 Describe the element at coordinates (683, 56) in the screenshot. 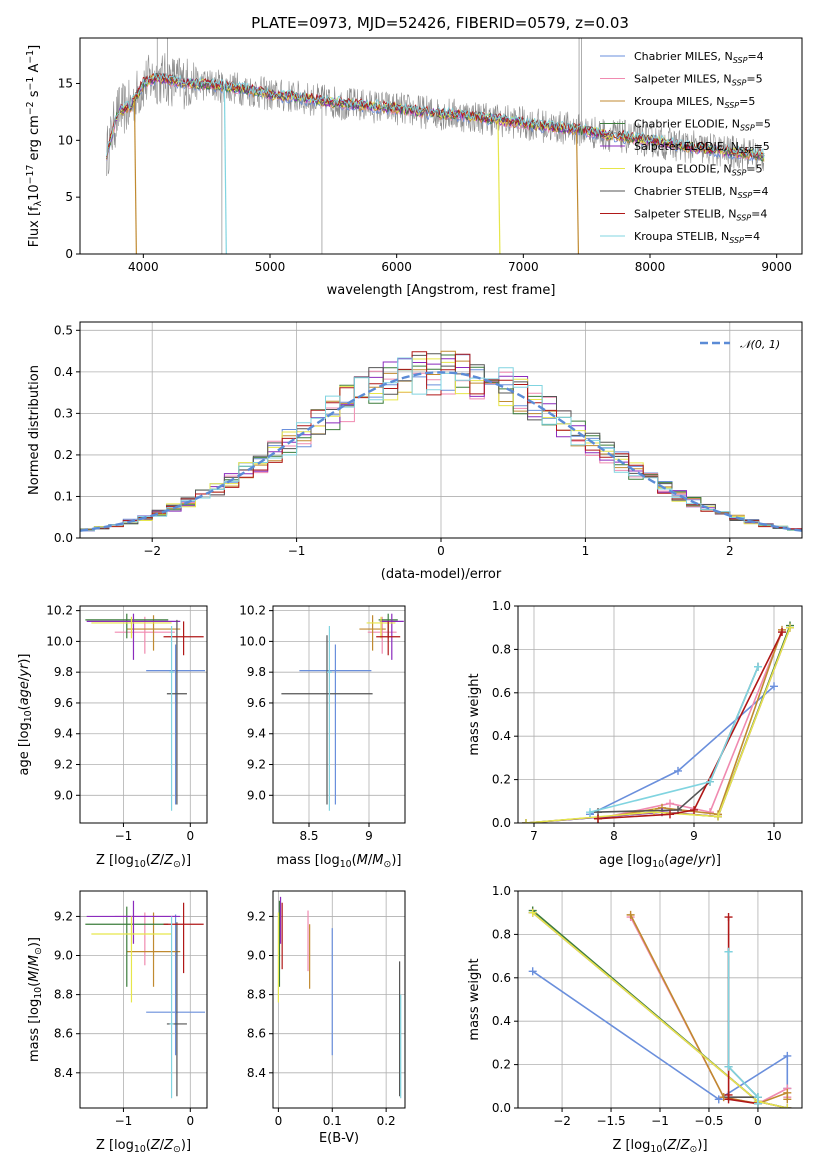

I see `legend-name: Chabrier MILES, N` at that location.